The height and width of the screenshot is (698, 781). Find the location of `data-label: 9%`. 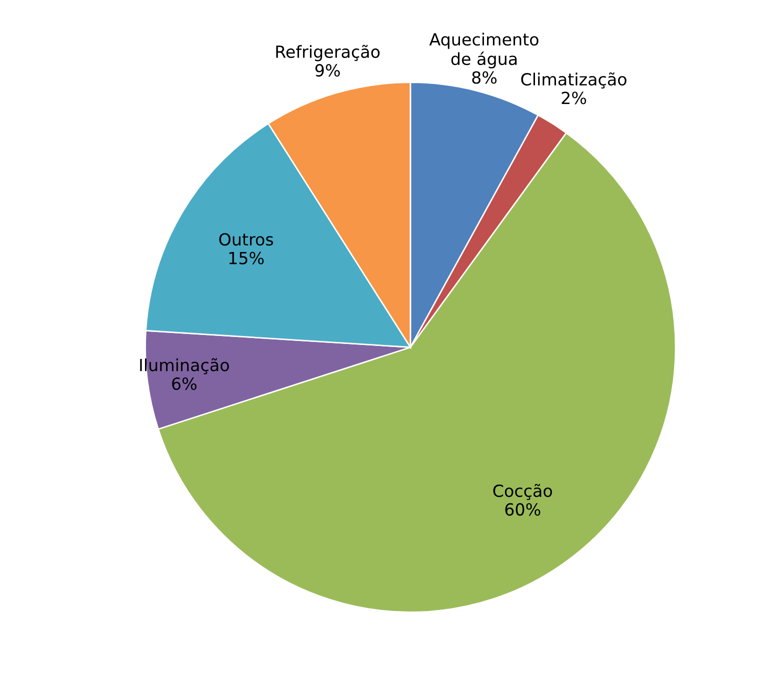

data-label: 9% is located at coordinates (327, 70).